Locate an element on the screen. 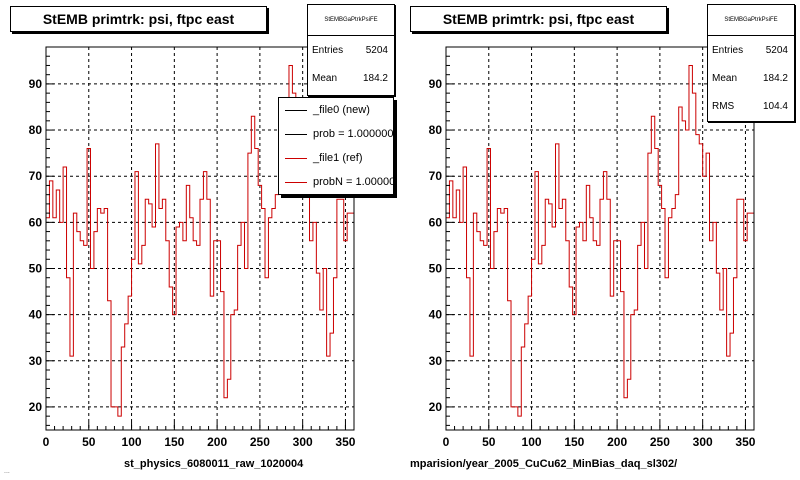 This screenshot has width=800, height=480. legend-label-file1: _file1 (ref) is located at coordinates (338, 158).